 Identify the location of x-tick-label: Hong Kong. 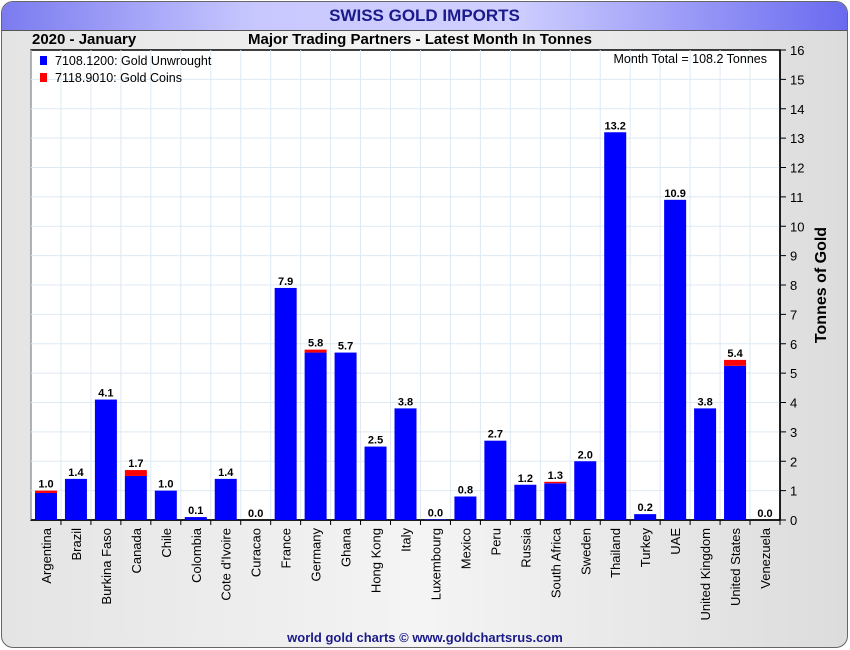
(376, 560).